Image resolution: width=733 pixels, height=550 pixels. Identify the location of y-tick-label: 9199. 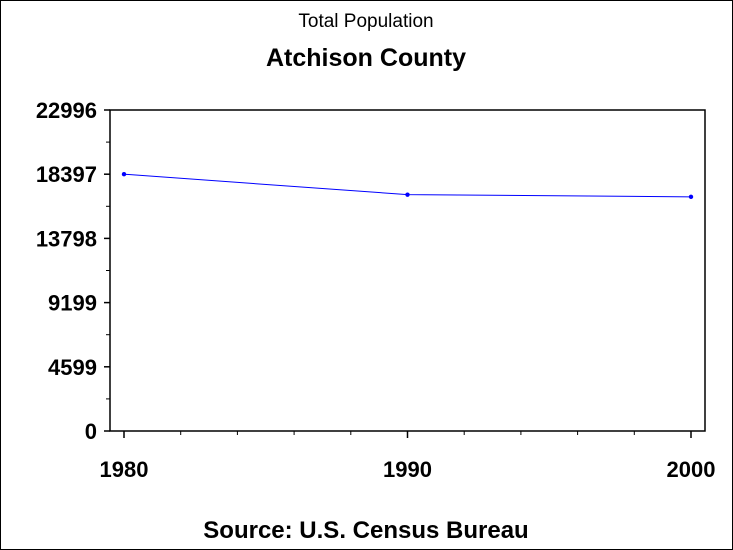
(72, 303).